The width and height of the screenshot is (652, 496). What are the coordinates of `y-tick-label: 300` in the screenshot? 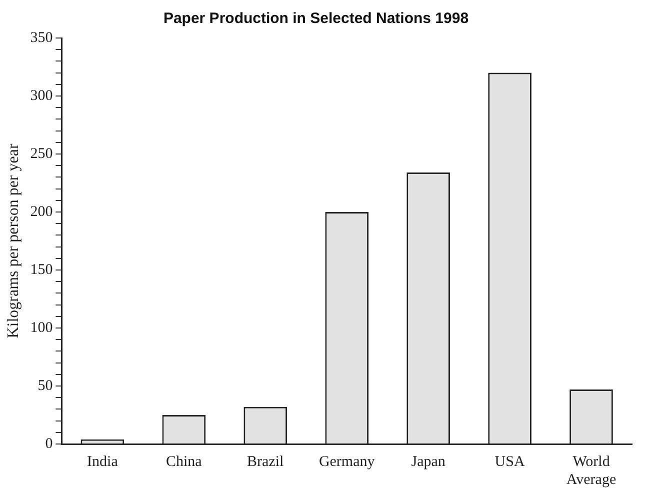 It's located at (41, 96).